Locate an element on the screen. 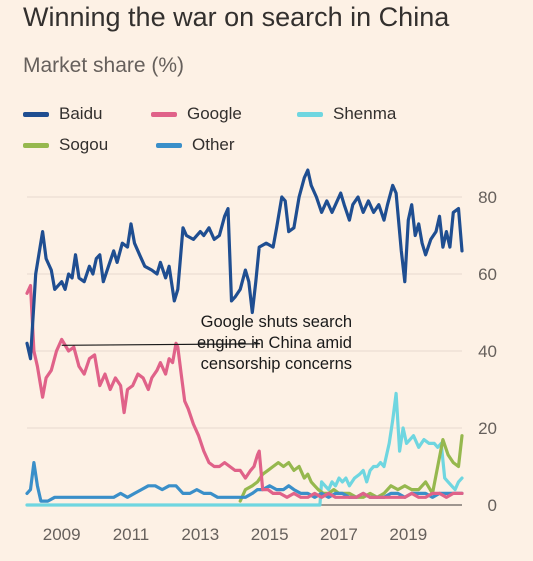  legend-item-other: Other is located at coordinates (195, 145).